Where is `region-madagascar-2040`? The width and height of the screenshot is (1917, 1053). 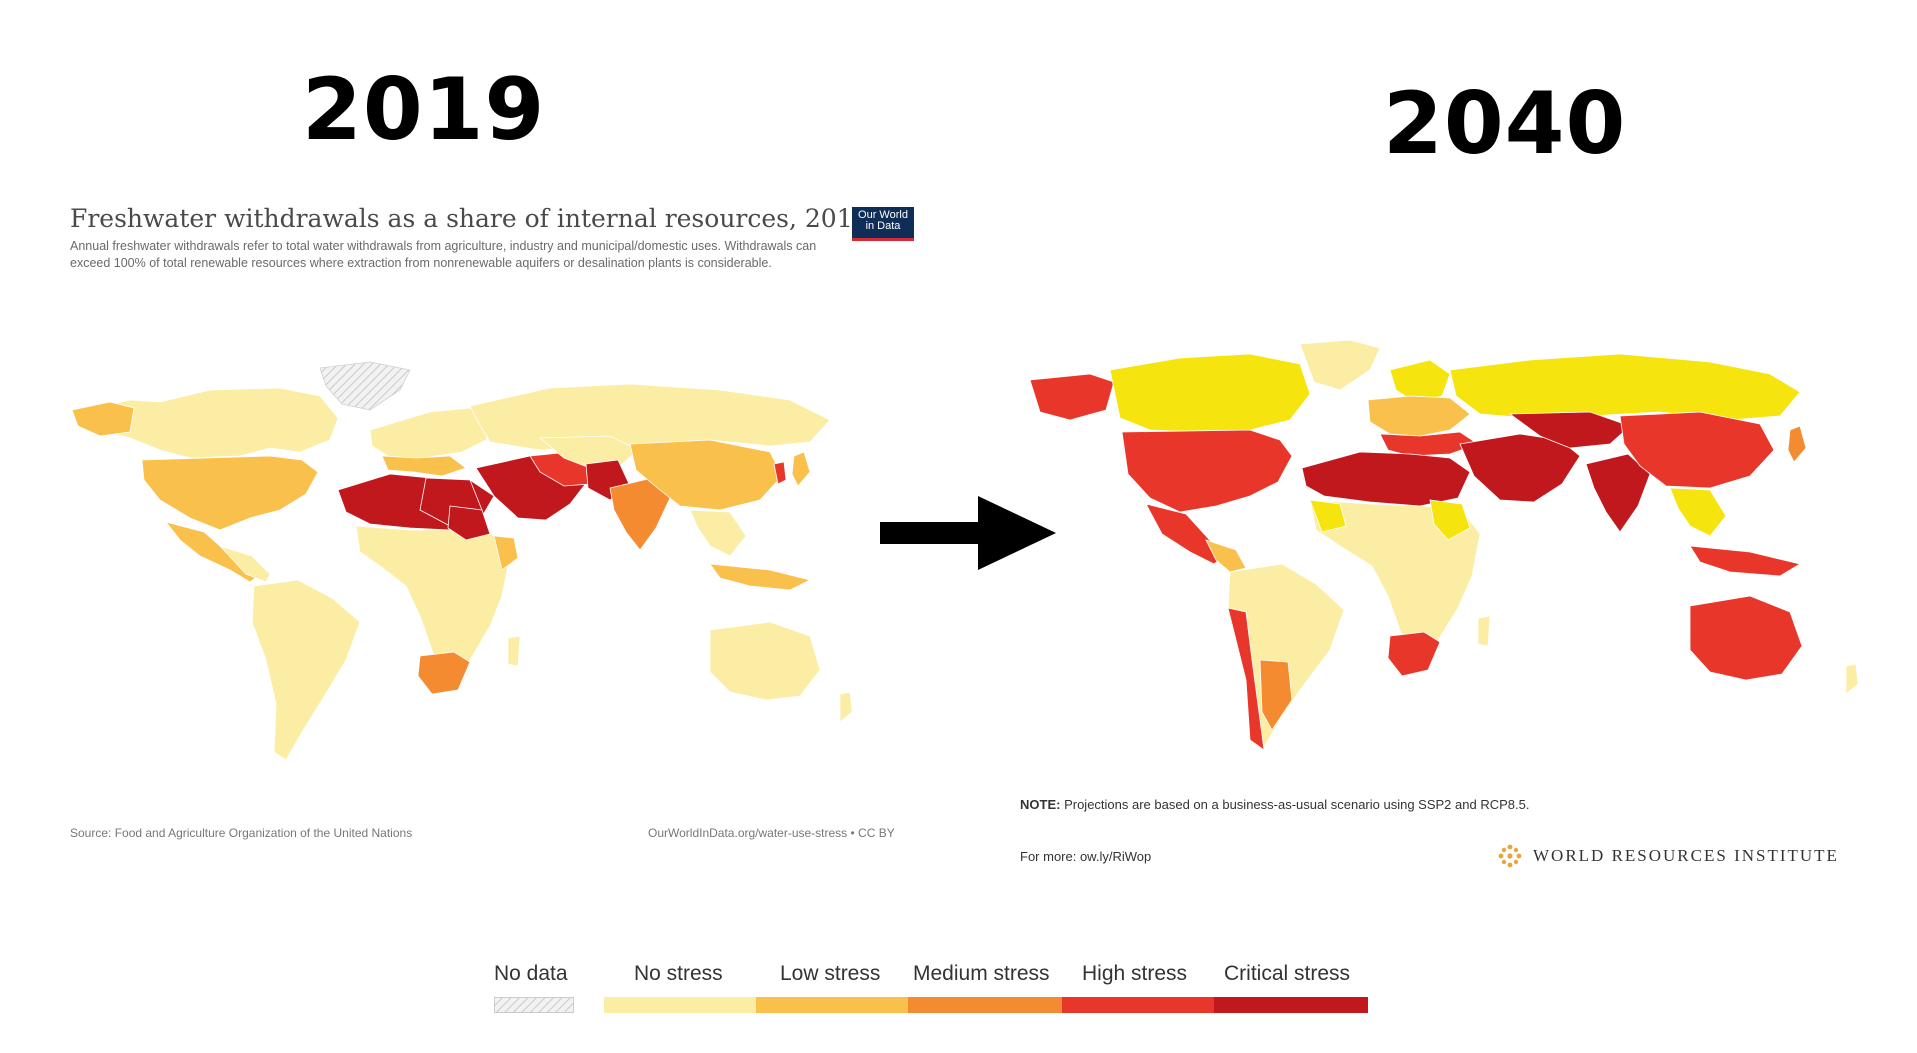 region-madagascar-2040 is located at coordinates (1484, 631).